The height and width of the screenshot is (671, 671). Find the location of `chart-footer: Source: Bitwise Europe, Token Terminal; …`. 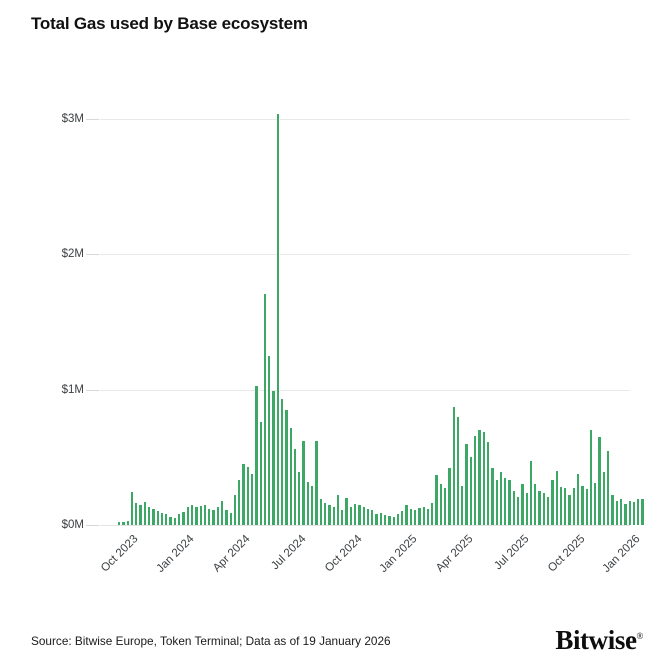

chart-footer: Source: Bitwise Europe, Token Terminal; … is located at coordinates (335, 645).